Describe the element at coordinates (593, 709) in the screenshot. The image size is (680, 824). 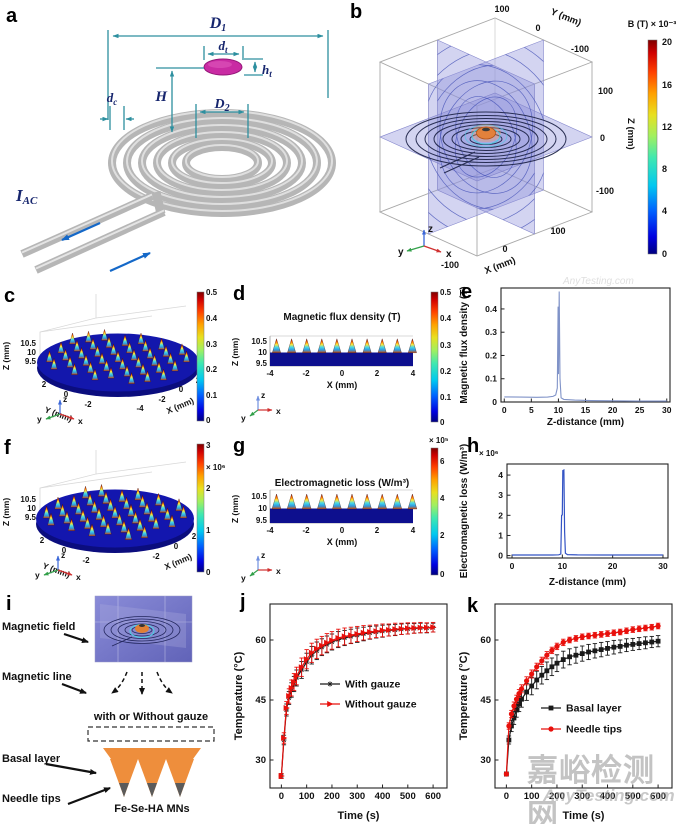
I see `legend-Basal layer: Basal layer` at that location.